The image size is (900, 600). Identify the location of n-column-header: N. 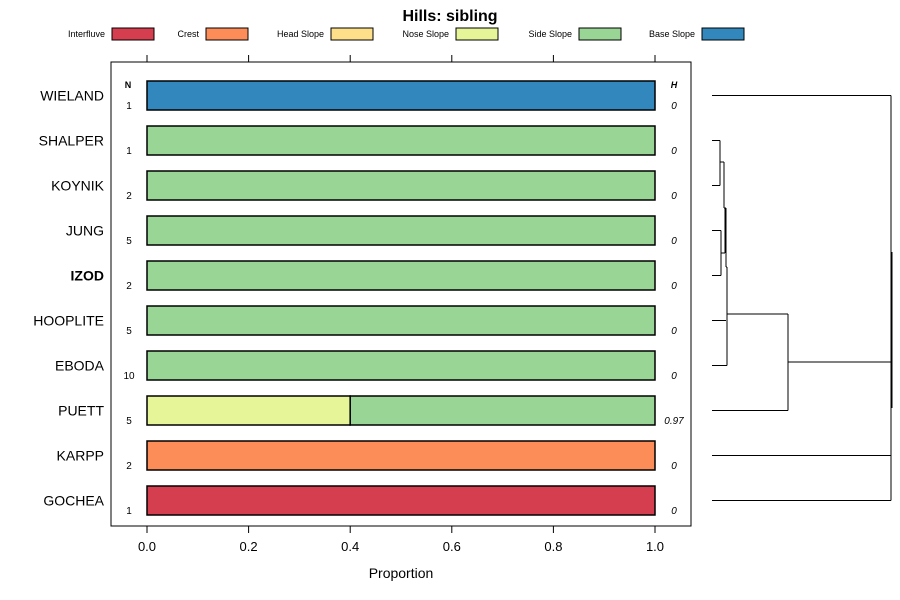
(128, 85).